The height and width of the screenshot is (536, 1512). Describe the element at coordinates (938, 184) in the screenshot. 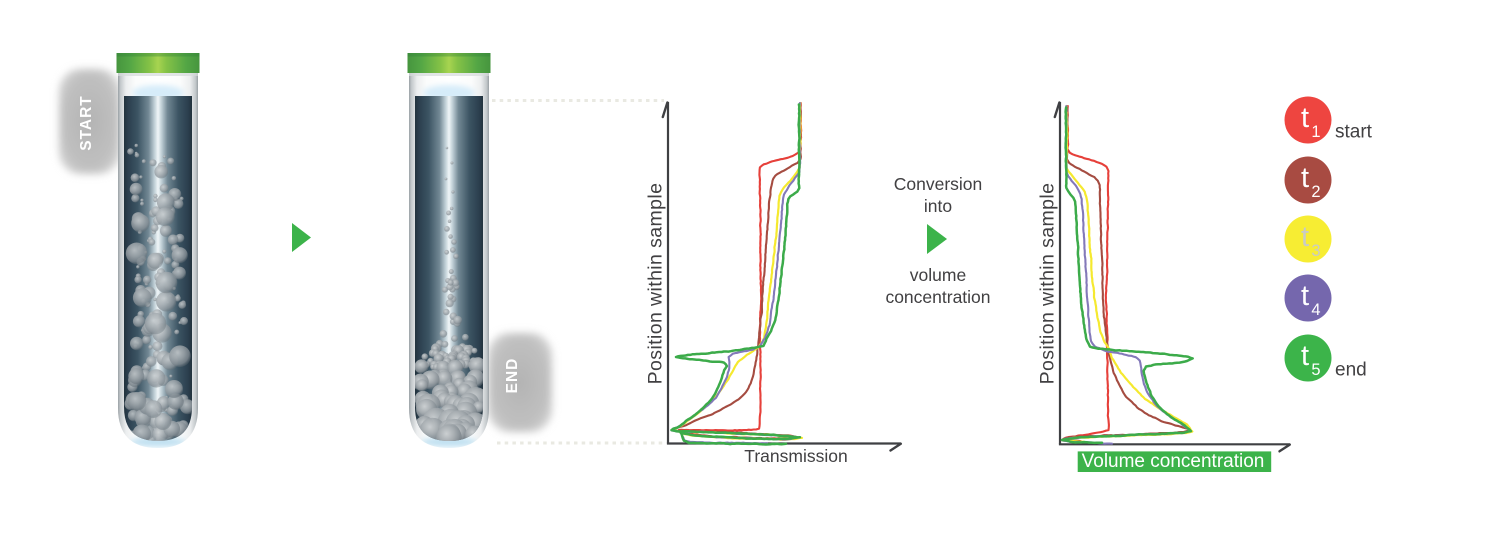

I see `svg-text: Conversion` at that location.